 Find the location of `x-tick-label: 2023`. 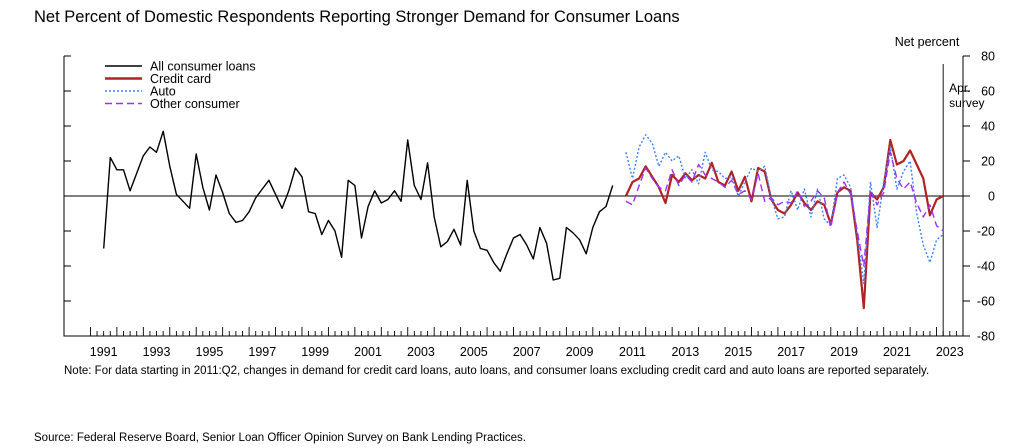

x-tick-label: 2023 is located at coordinates (950, 352).